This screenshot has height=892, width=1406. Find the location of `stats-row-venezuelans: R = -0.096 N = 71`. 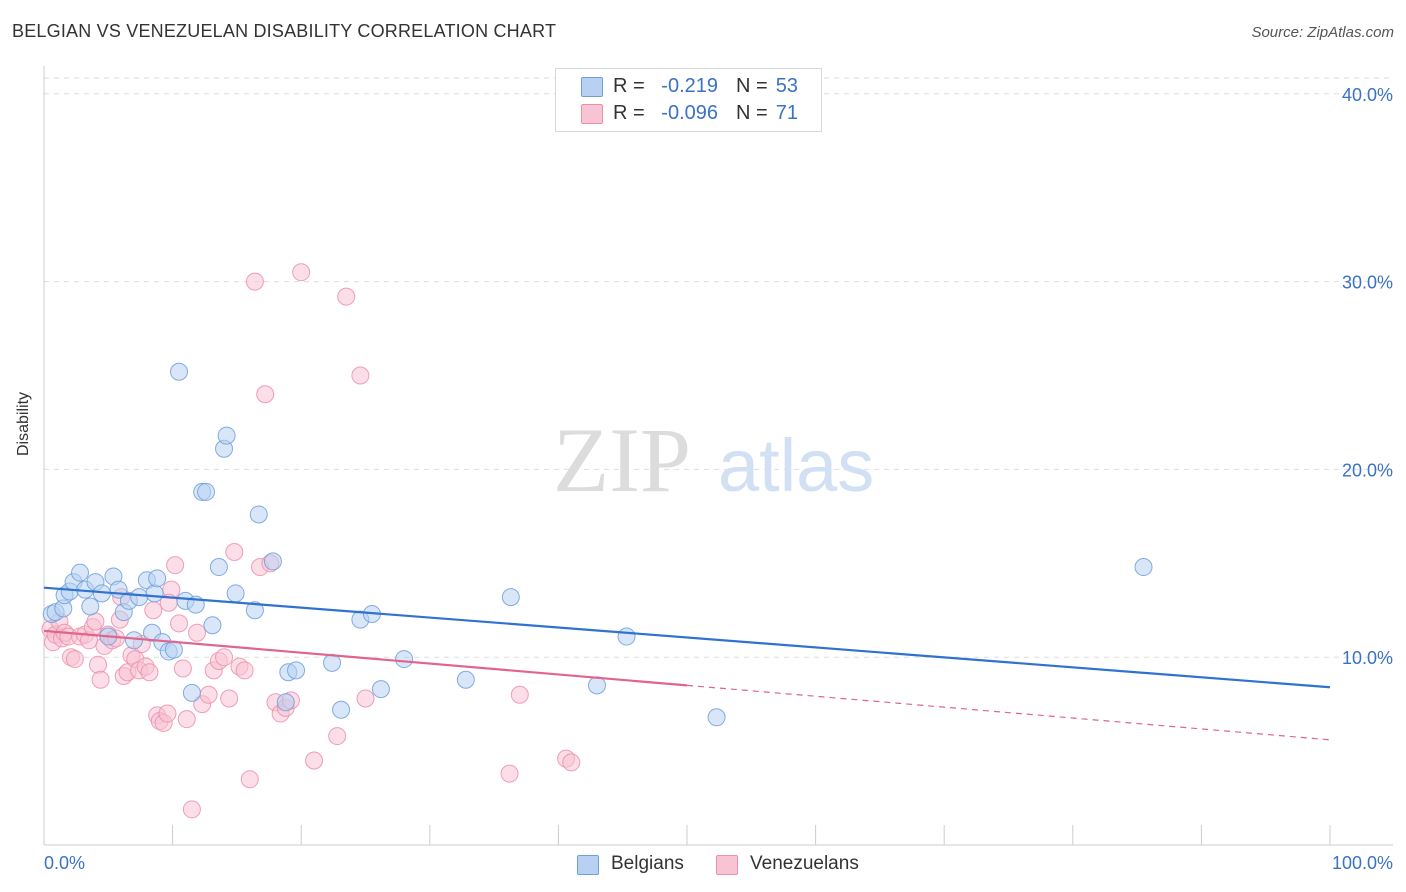

stats-row-venezuelans: R = -0.096 N = 71 is located at coordinates (688, 114).